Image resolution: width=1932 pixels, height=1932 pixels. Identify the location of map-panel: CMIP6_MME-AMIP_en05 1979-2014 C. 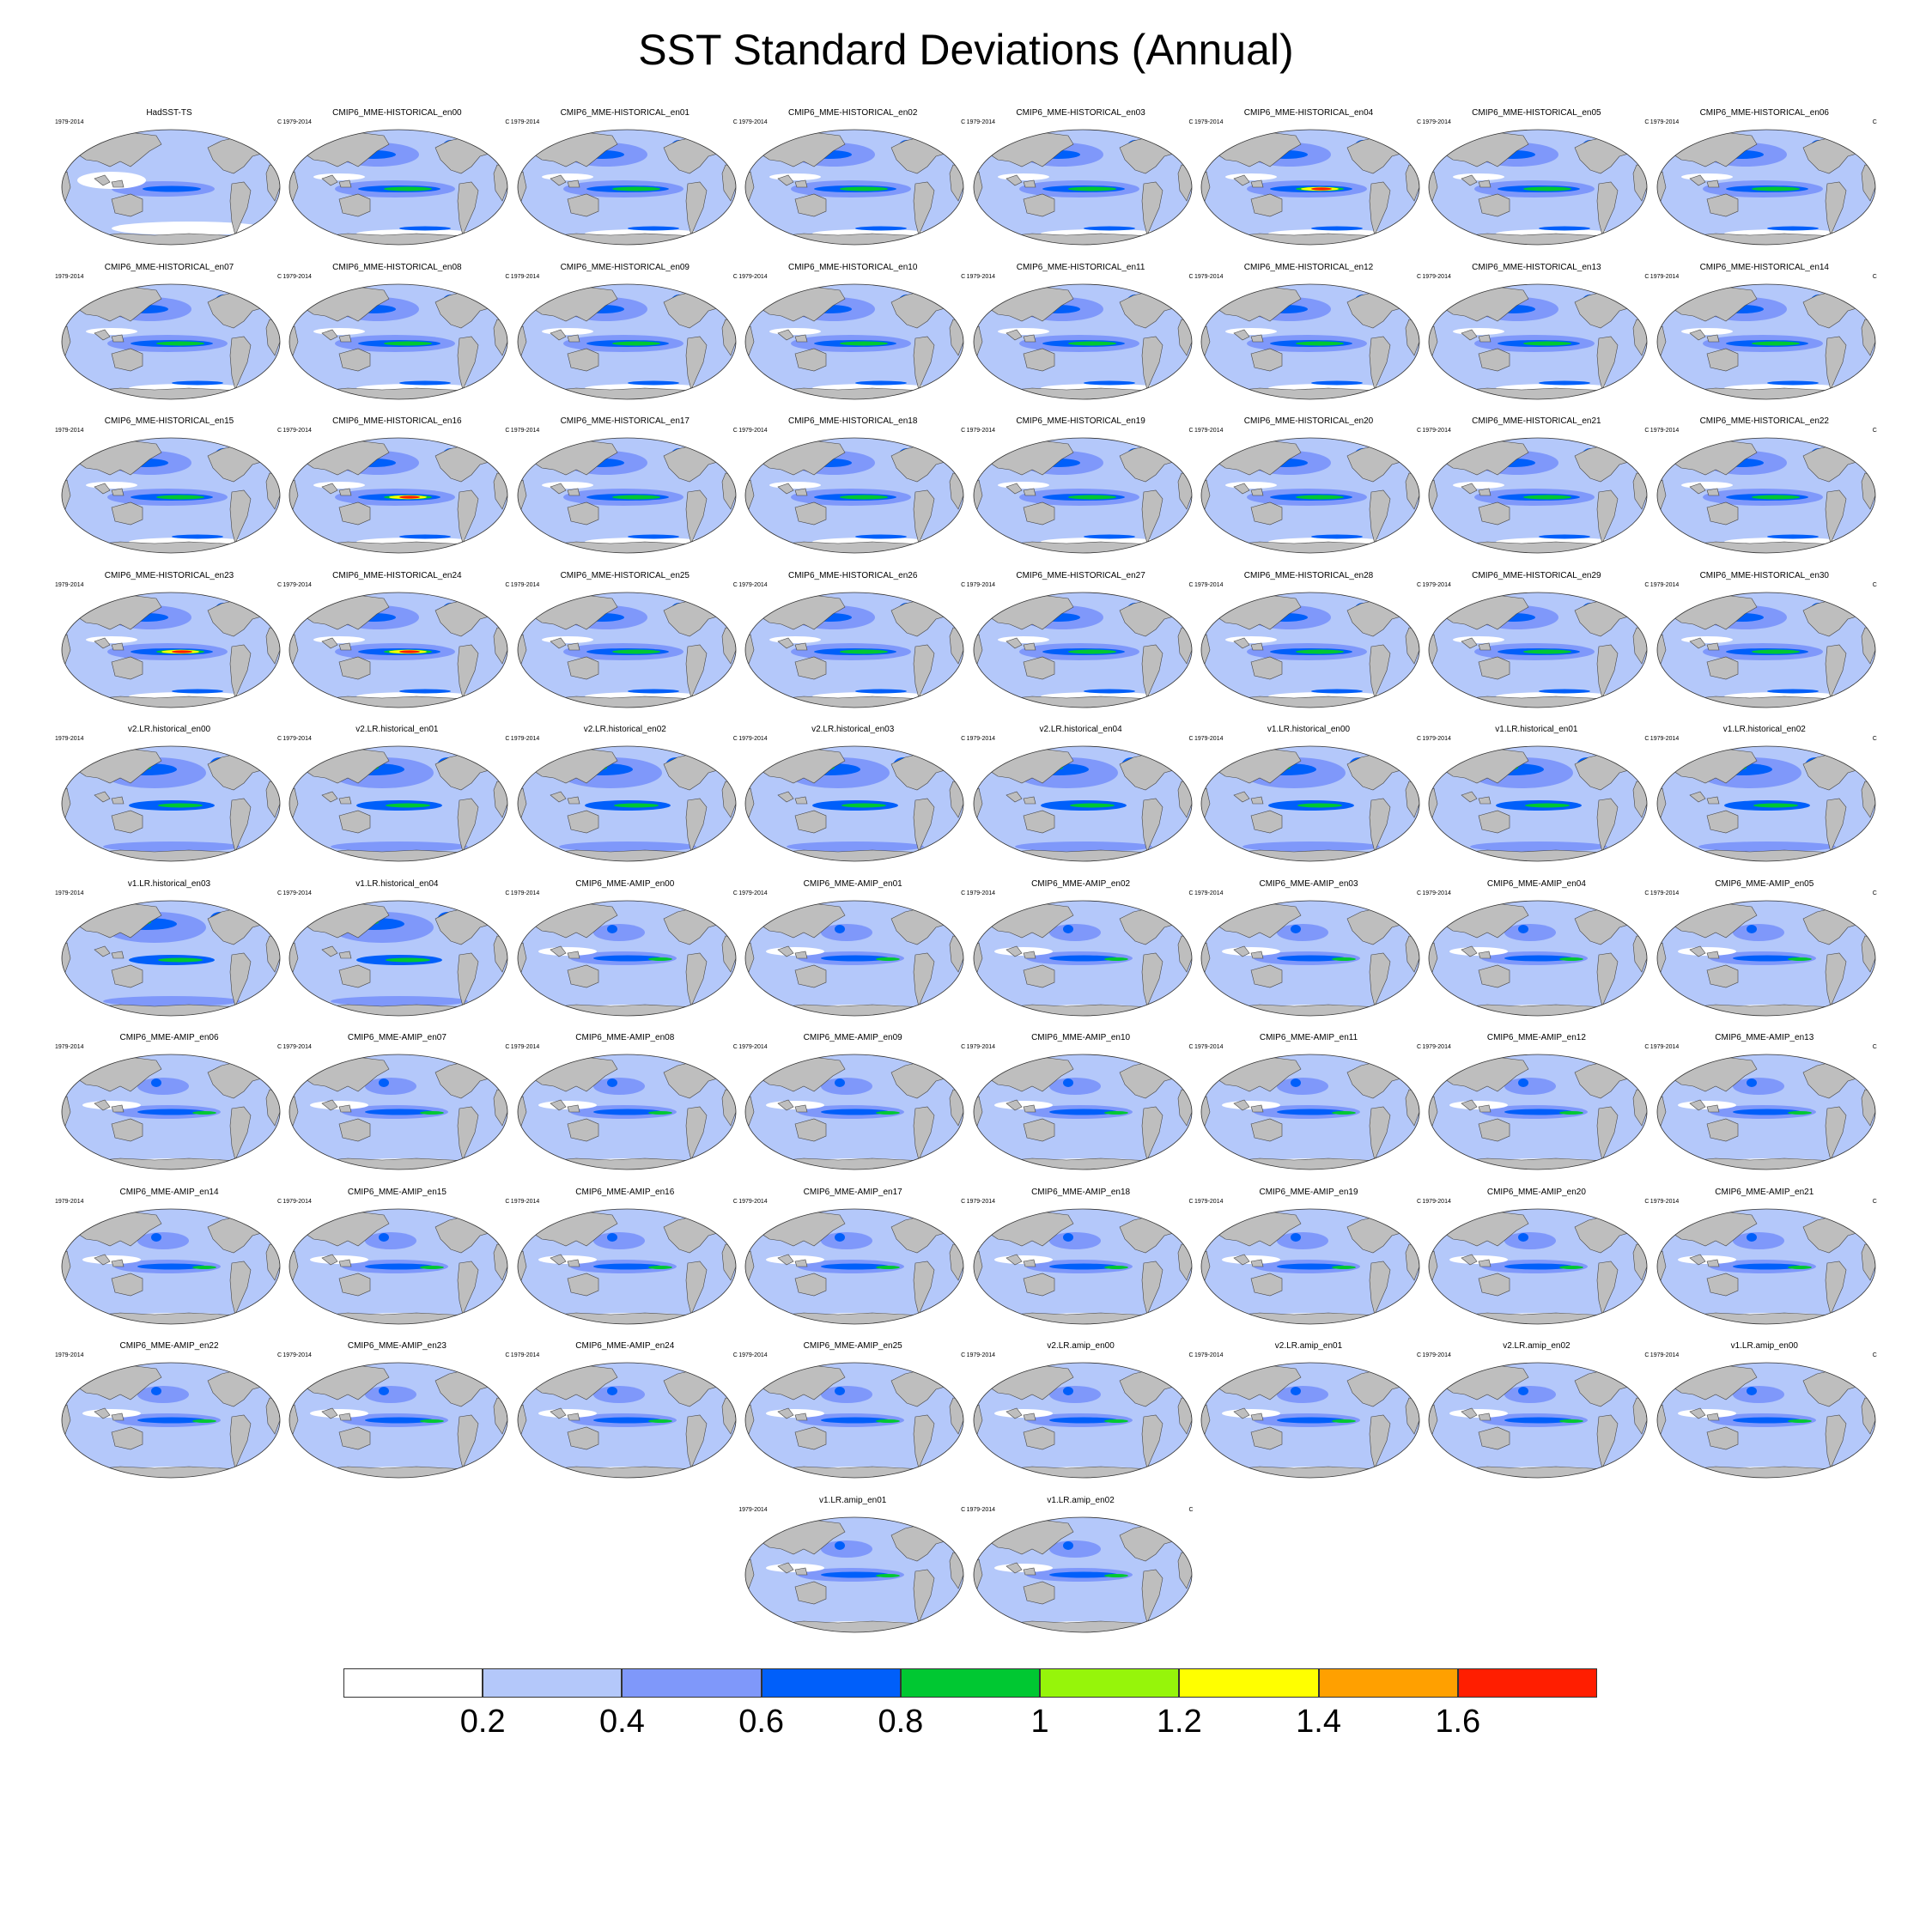
(1763, 952).